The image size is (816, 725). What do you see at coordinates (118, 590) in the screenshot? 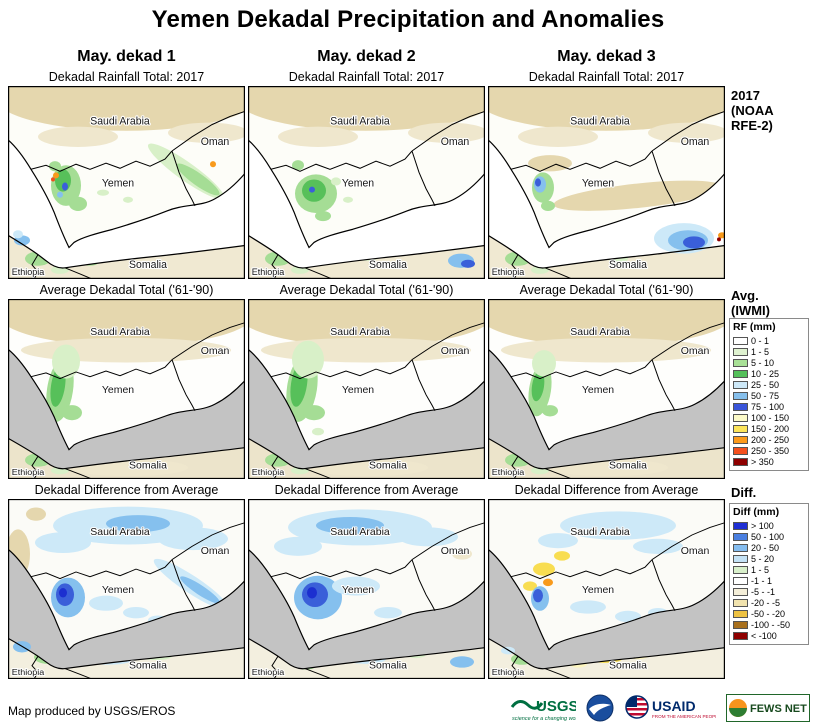
I see `label-yemen: Yemen` at bounding box center [118, 590].